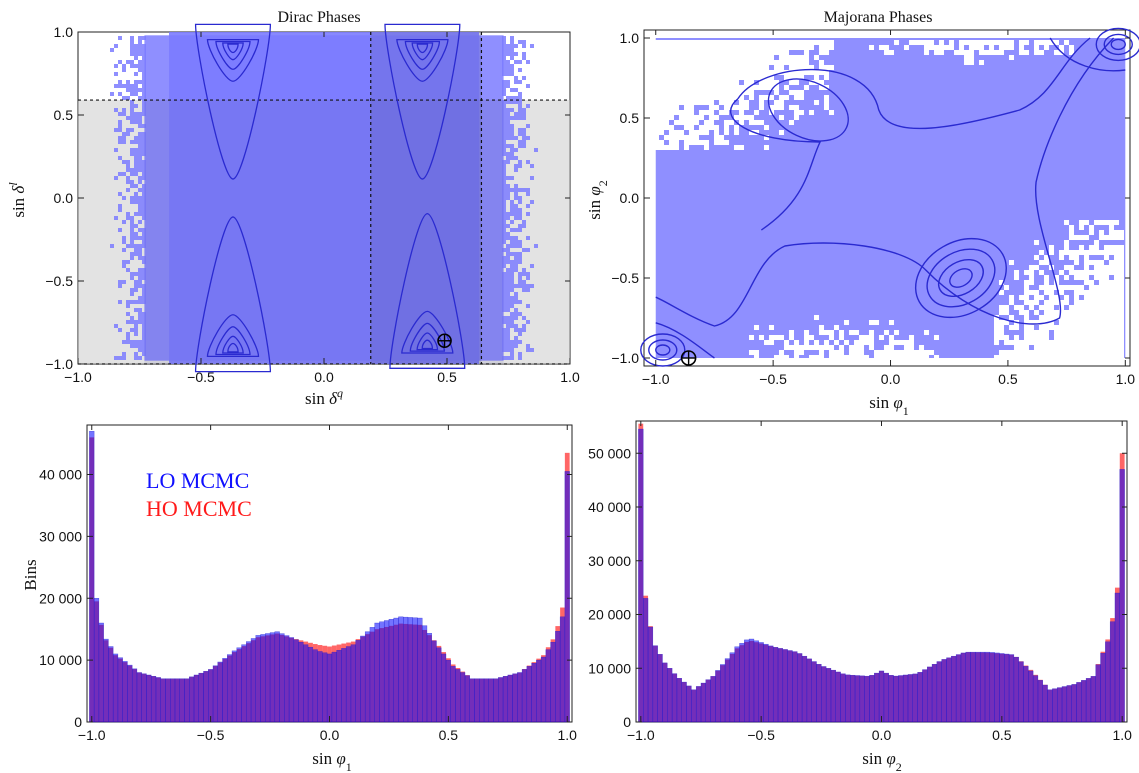 The width and height of the screenshot is (1139, 773). Describe the element at coordinates (882, 735) in the screenshot. I see `histogram-phi2-x-tick-label: 0.0` at that location.